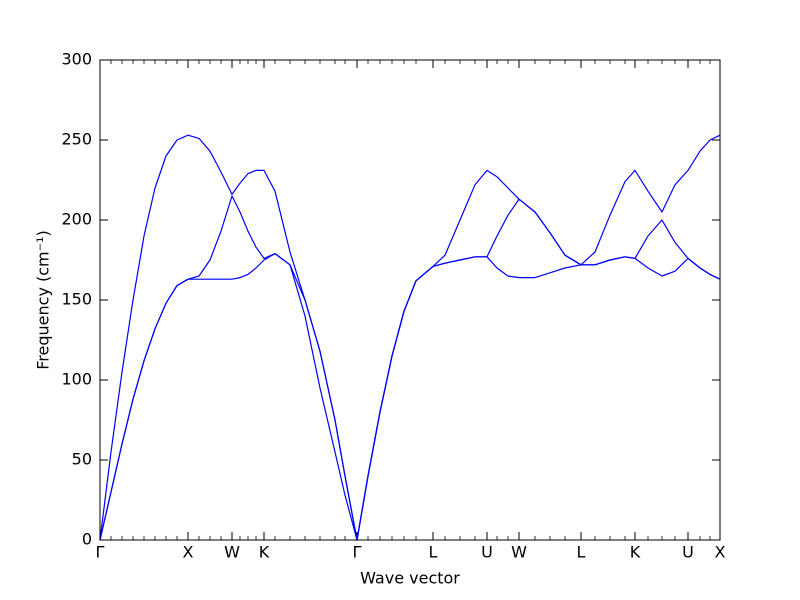 This screenshot has height=600, width=800. Describe the element at coordinates (76, 59) in the screenshot. I see `y-tick-label: 300` at that location.